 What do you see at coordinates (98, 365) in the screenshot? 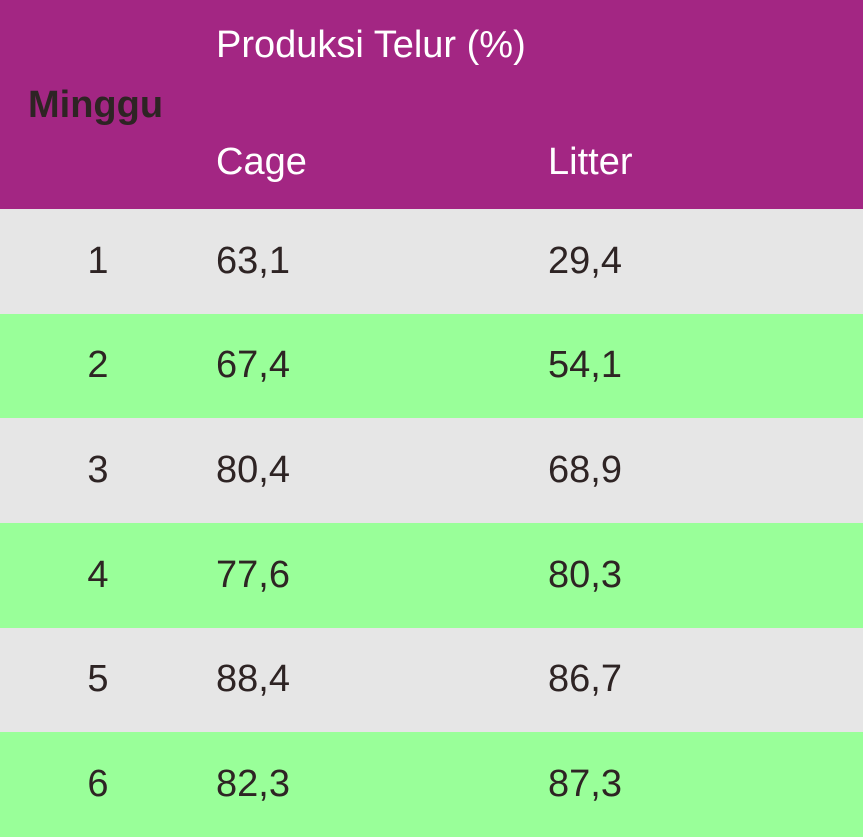
I see `week-cell: 2` at bounding box center [98, 365].